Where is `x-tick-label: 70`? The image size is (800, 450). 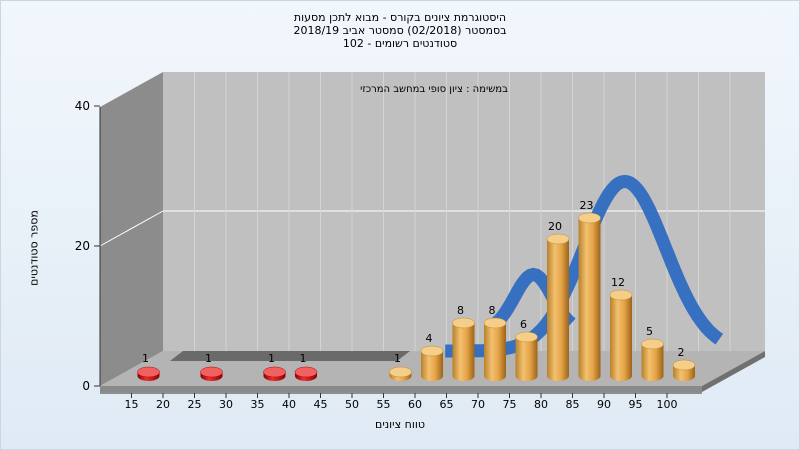
x-tick-label: 70 is located at coordinates (478, 404).